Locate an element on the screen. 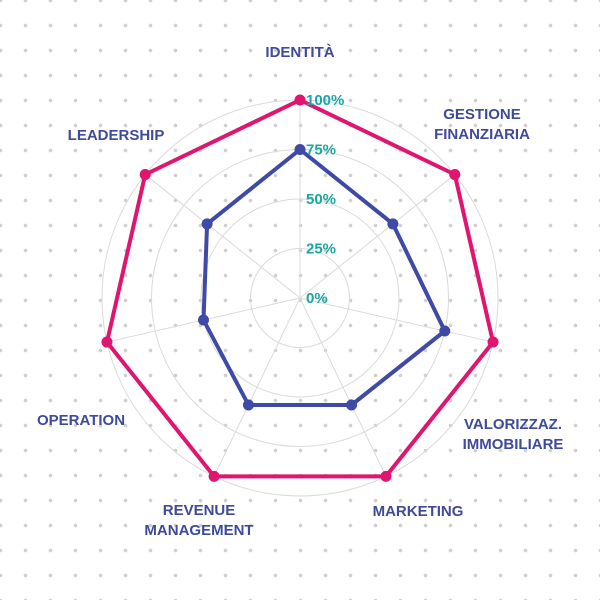 This screenshot has height=600, width=600. axis-label-5-line-2: MANAGEMENT is located at coordinates (198, 530).